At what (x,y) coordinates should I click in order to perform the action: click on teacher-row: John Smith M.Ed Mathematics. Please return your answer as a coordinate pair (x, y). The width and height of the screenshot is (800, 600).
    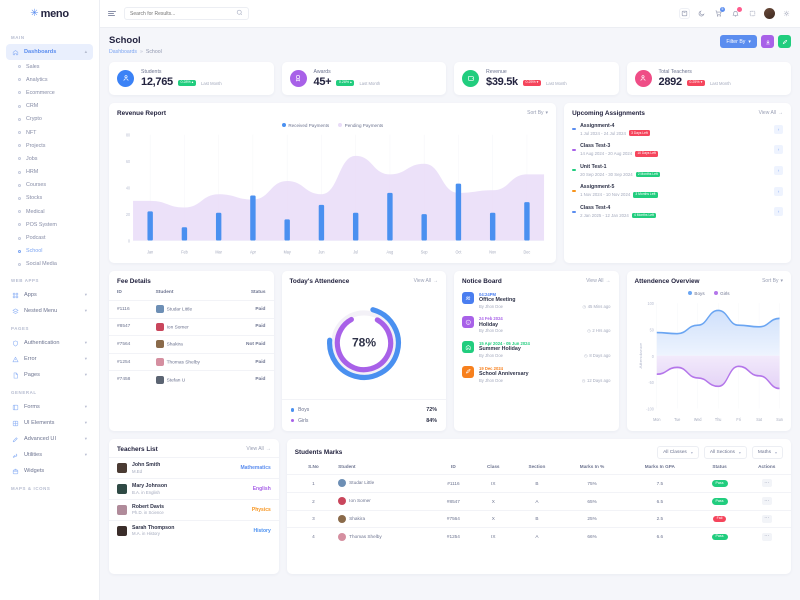
    Looking at the image, I should click on (194, 467).